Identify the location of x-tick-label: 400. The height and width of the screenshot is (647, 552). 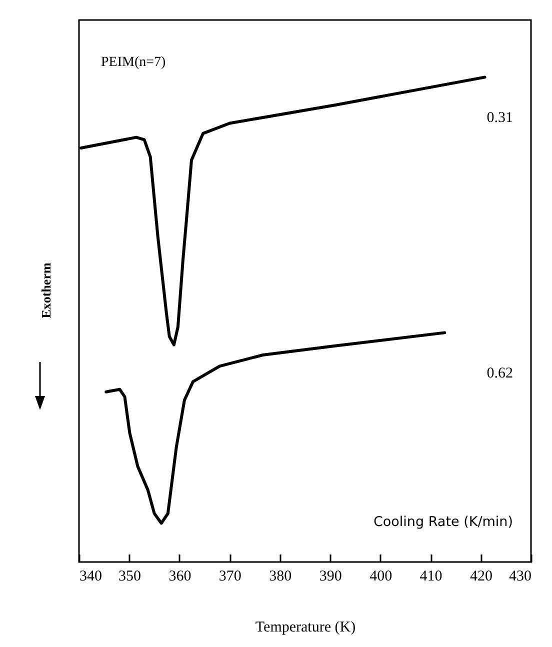
(381, 576).